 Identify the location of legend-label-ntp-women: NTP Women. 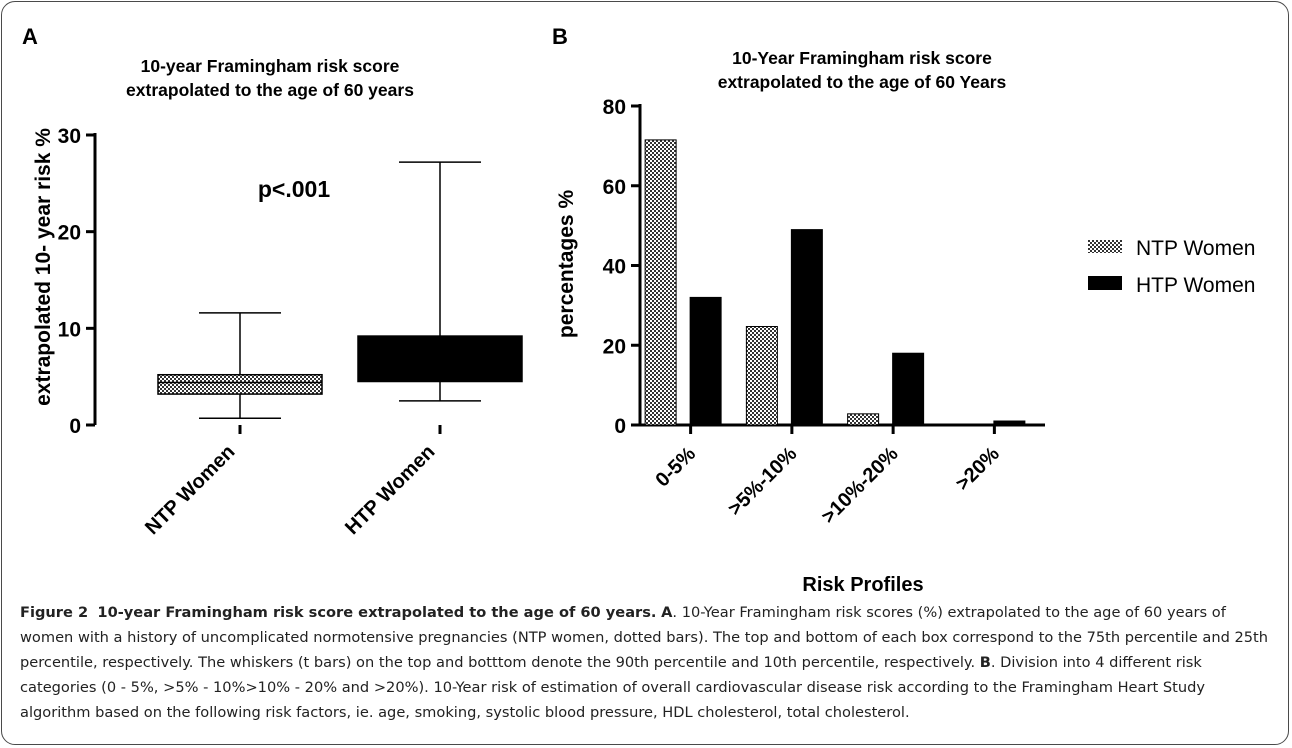
(1195, 248).